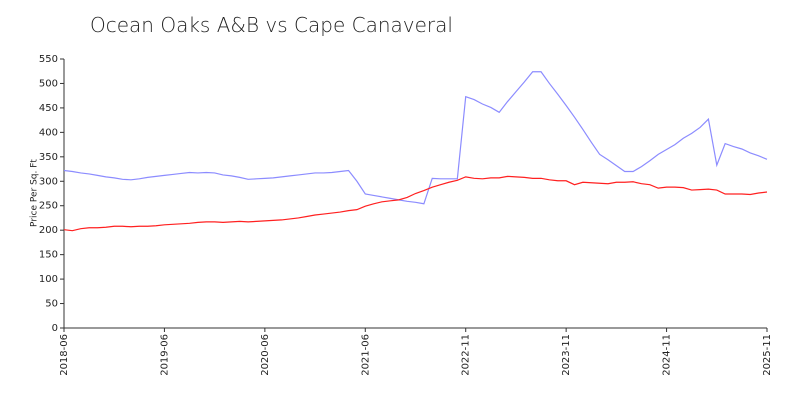  What do you see at coordinates (164, 355) in the screenshot?
I see `x-tick-label: 2019-06` at bounding box center [164, 355].